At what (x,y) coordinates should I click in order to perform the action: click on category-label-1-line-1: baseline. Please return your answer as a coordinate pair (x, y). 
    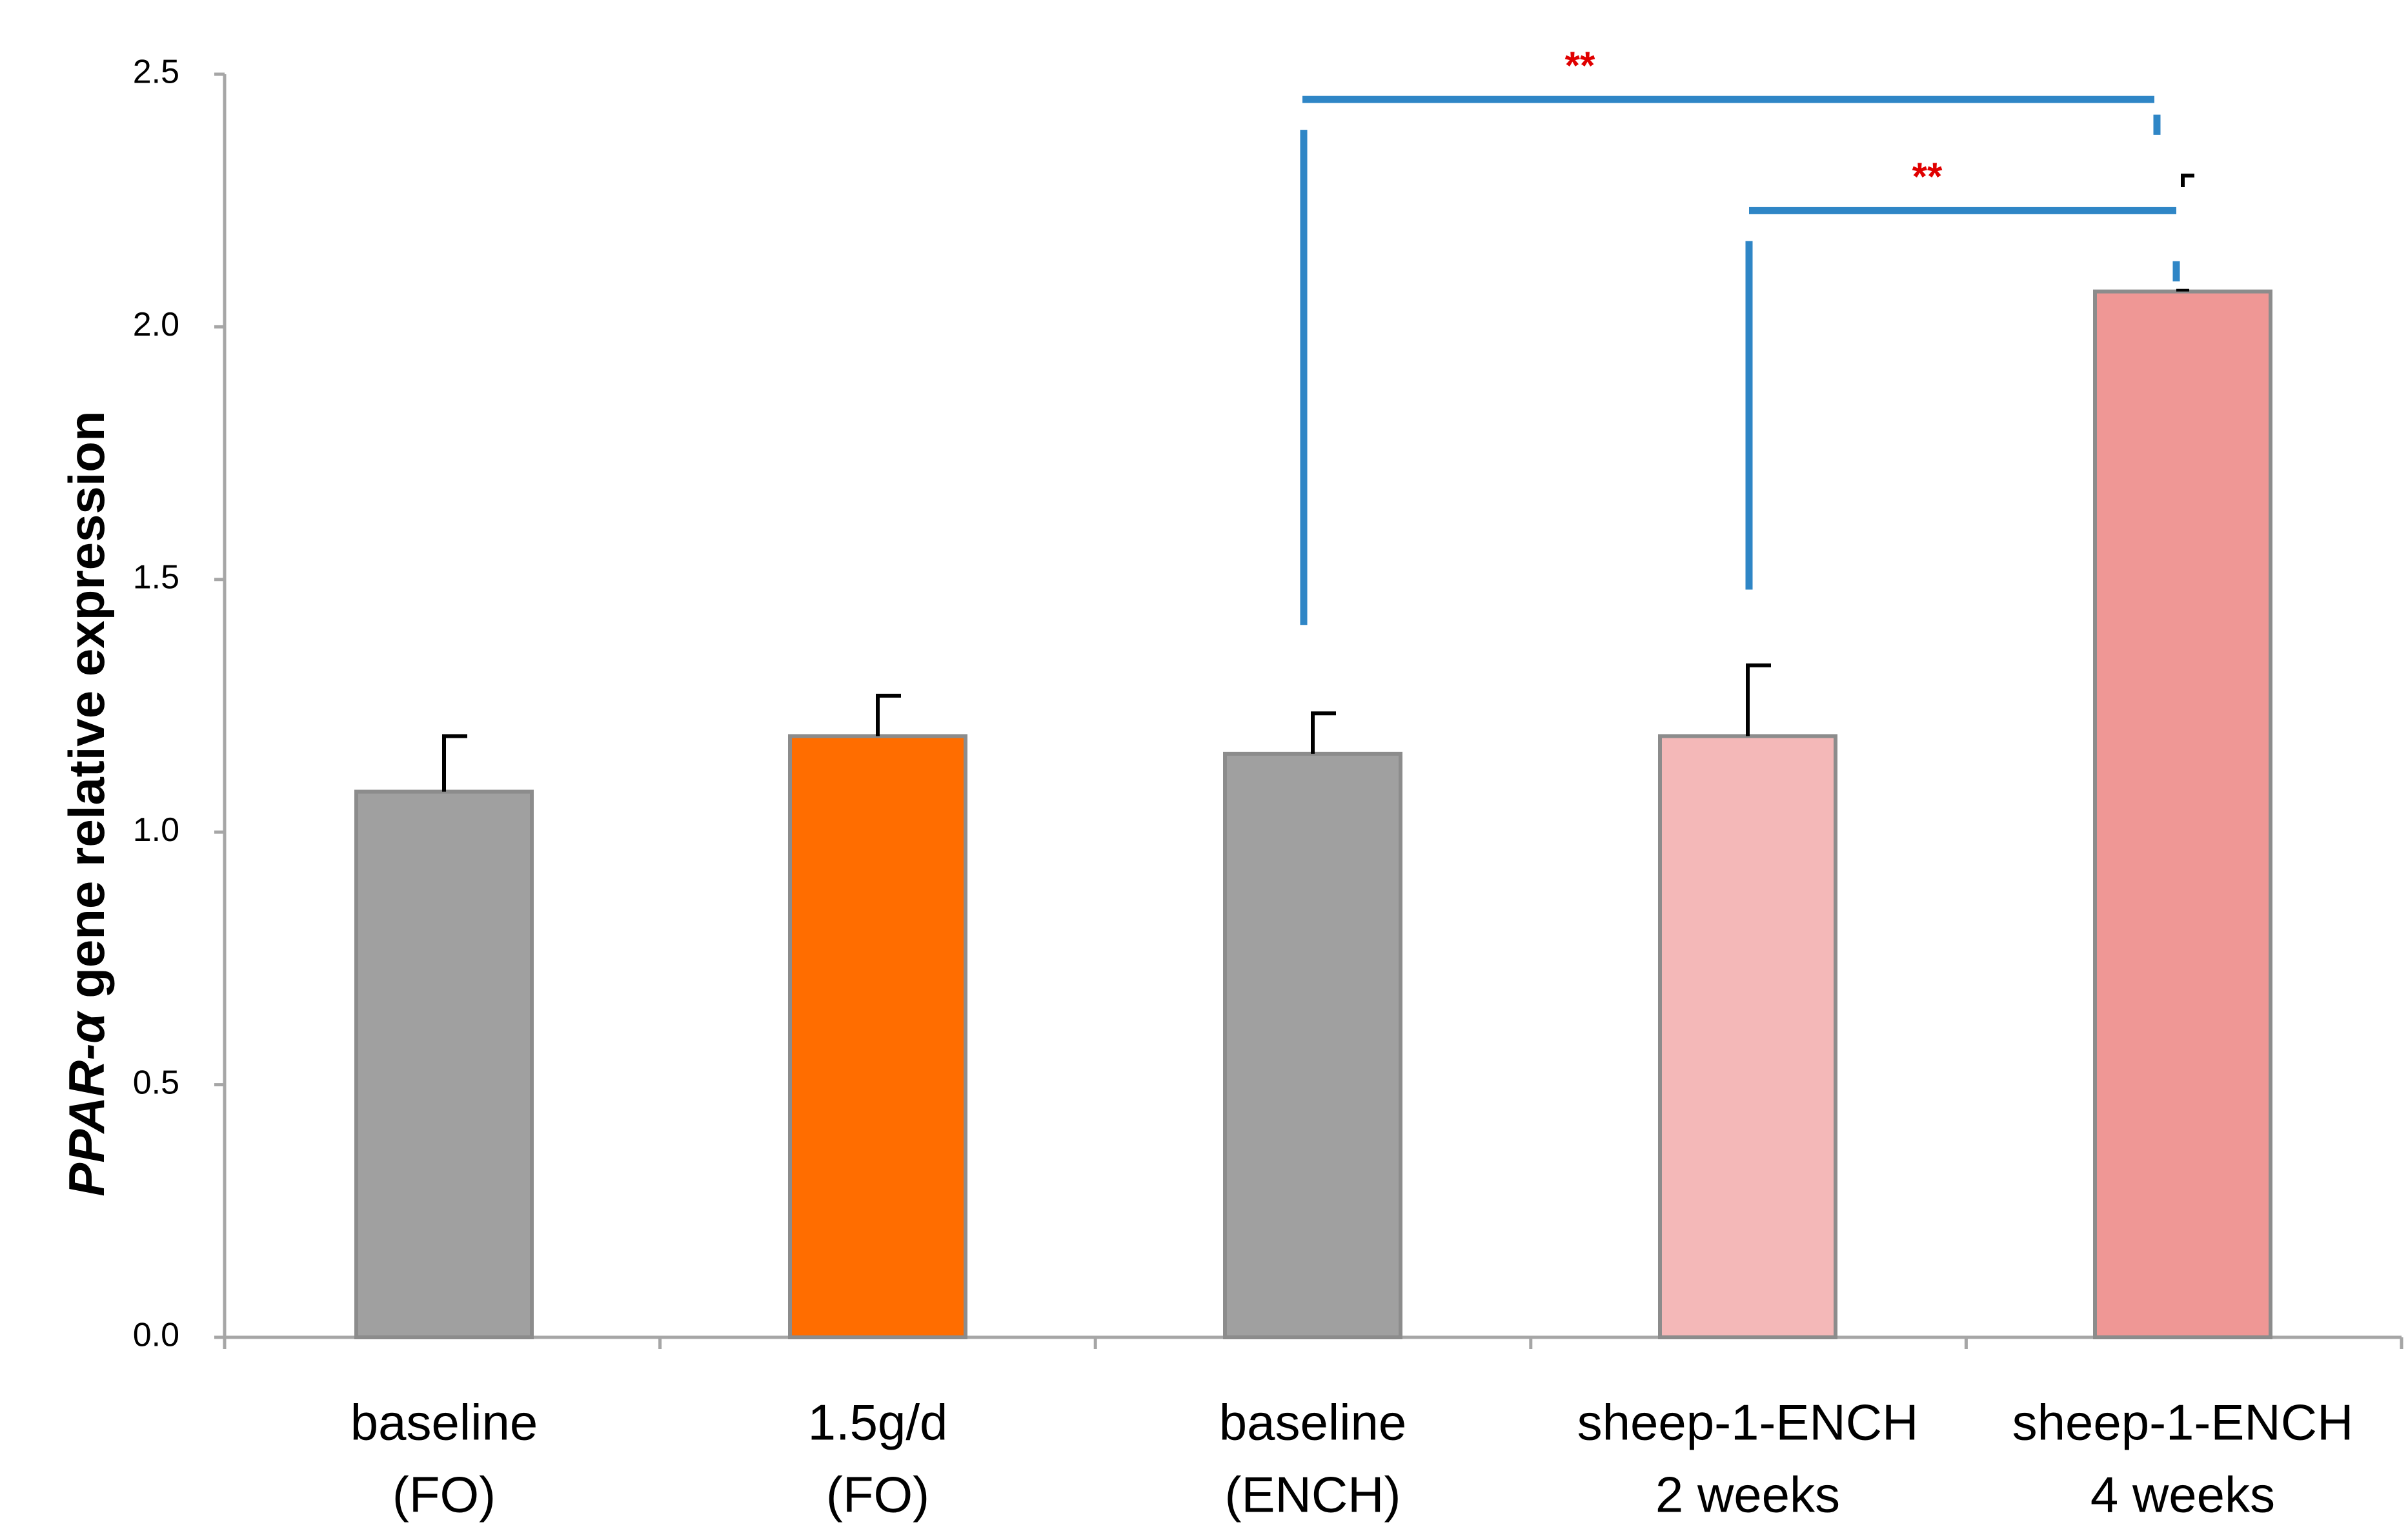
    Looking at the image, I should click on (444, 1422).